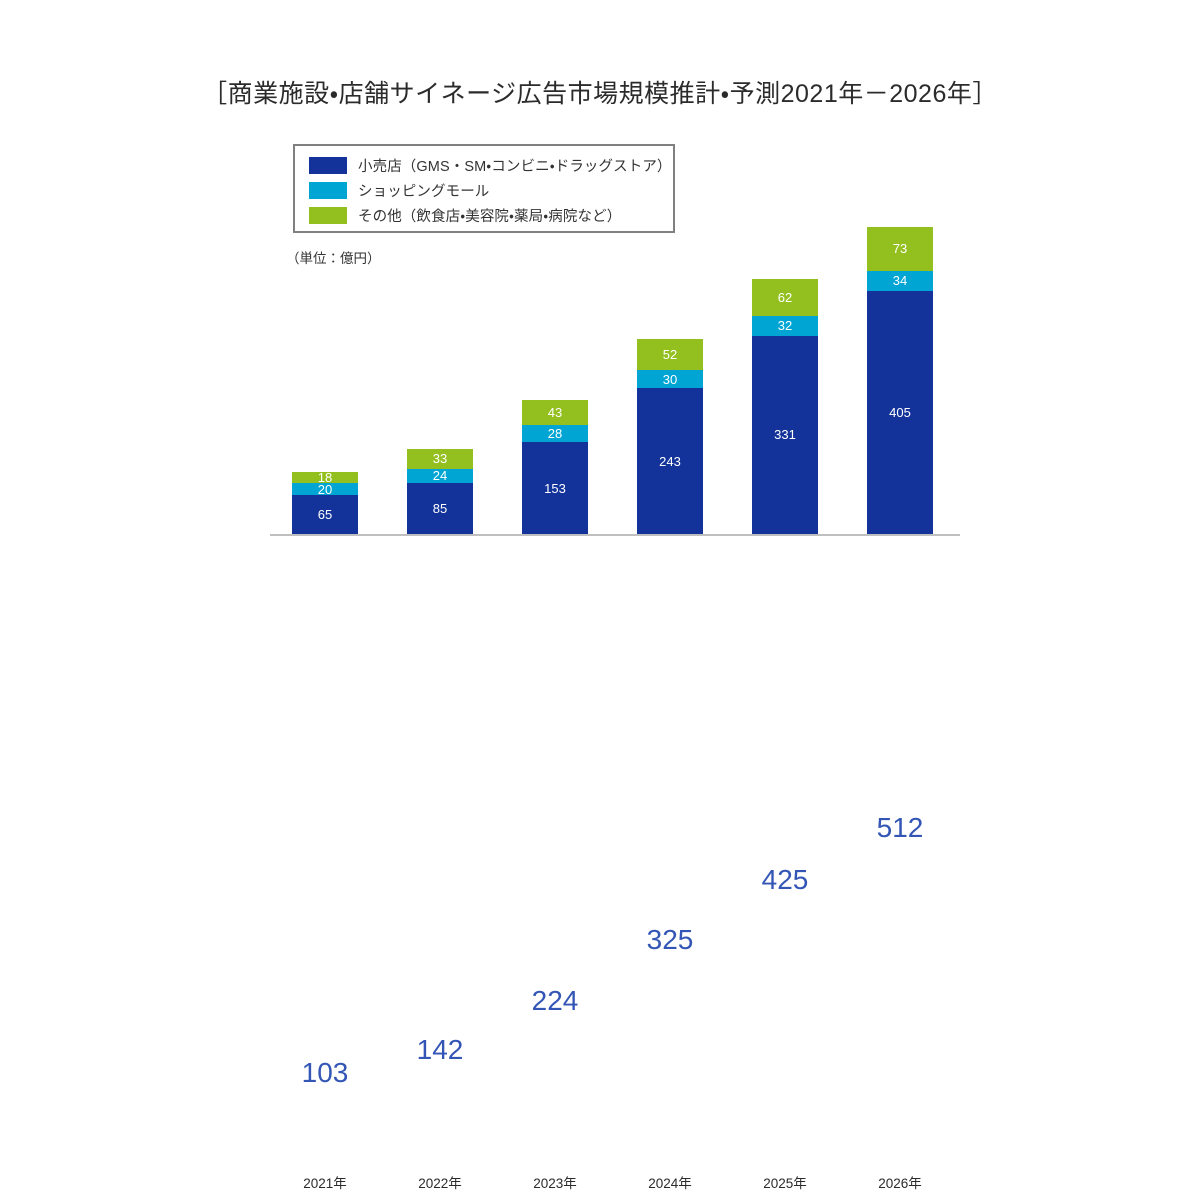  I want to click on bar-segment: 65, so click(325, 514).